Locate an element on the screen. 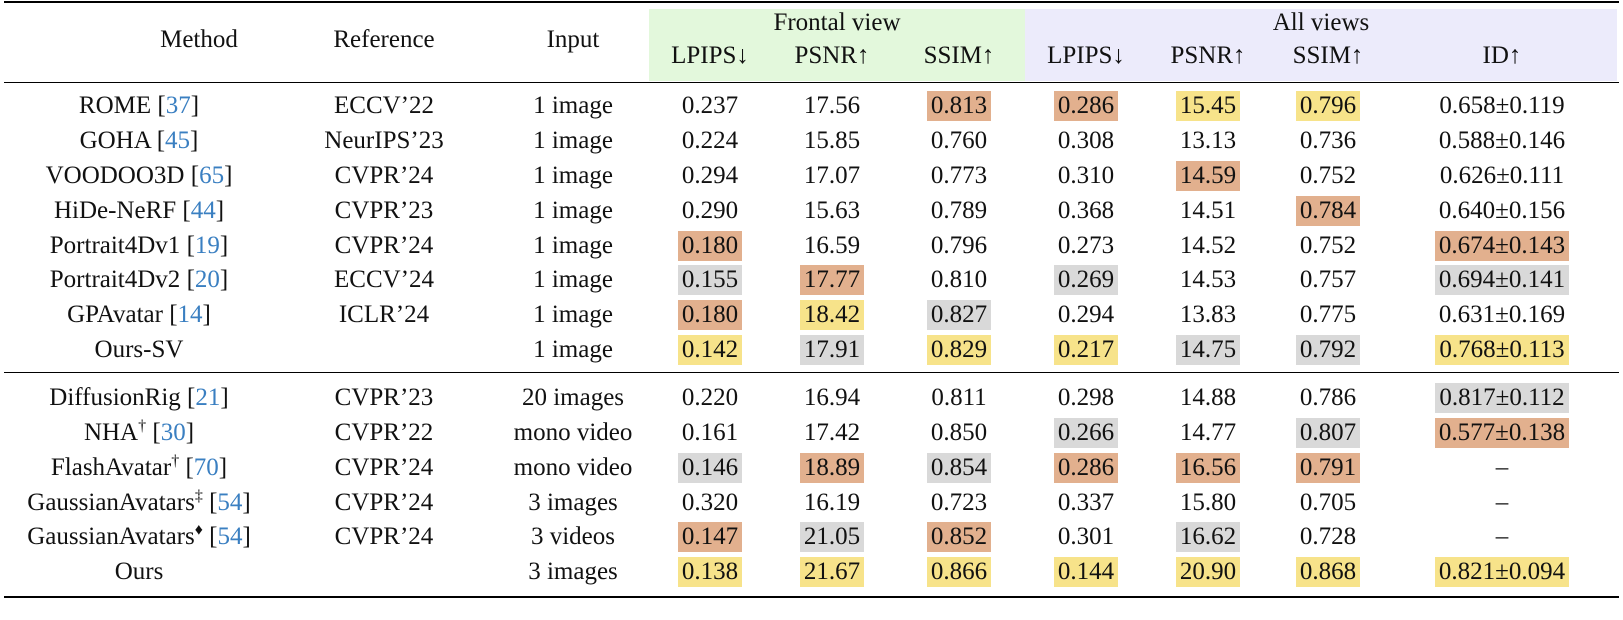 The width and height of the screenshot is (1623, 620). metric-cell: 0.736 is located at coordinates (1328, 141).